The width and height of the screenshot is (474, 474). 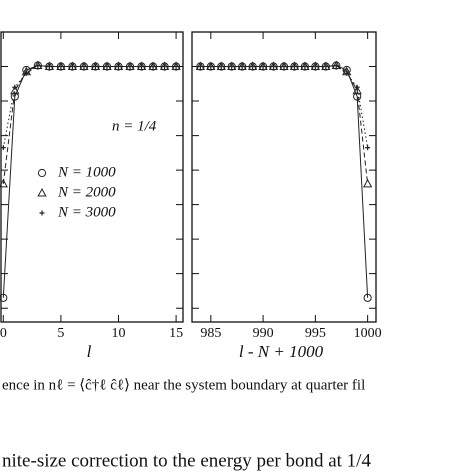 I want to click on legend-entry: N = 1000, so click(x=86, y=172).